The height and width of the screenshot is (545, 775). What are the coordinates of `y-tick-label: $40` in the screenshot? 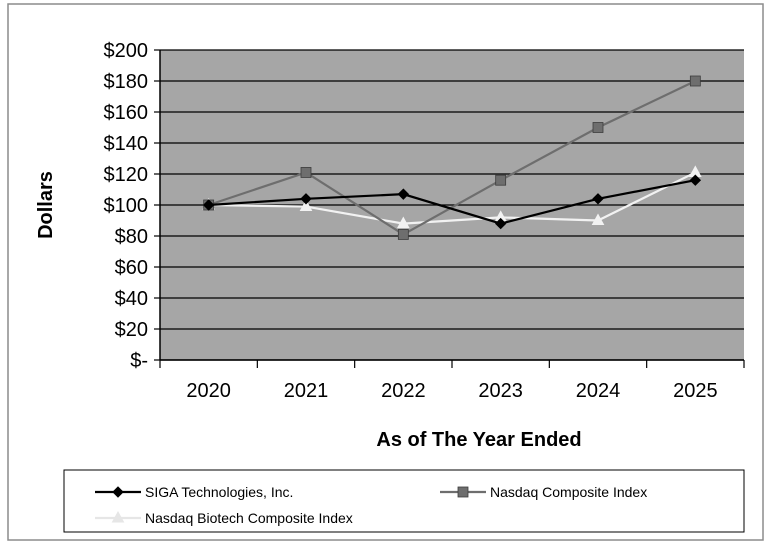 It's located at (131, 299).